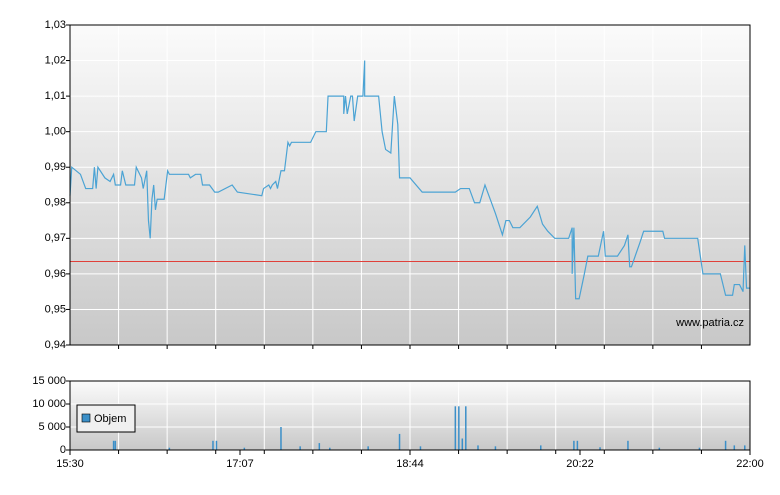 This screenshot has width=780, height=495. Describe the element at coordinates (750, 464) in the screenshot. I see `x-tick-label: 22:00` at that location.